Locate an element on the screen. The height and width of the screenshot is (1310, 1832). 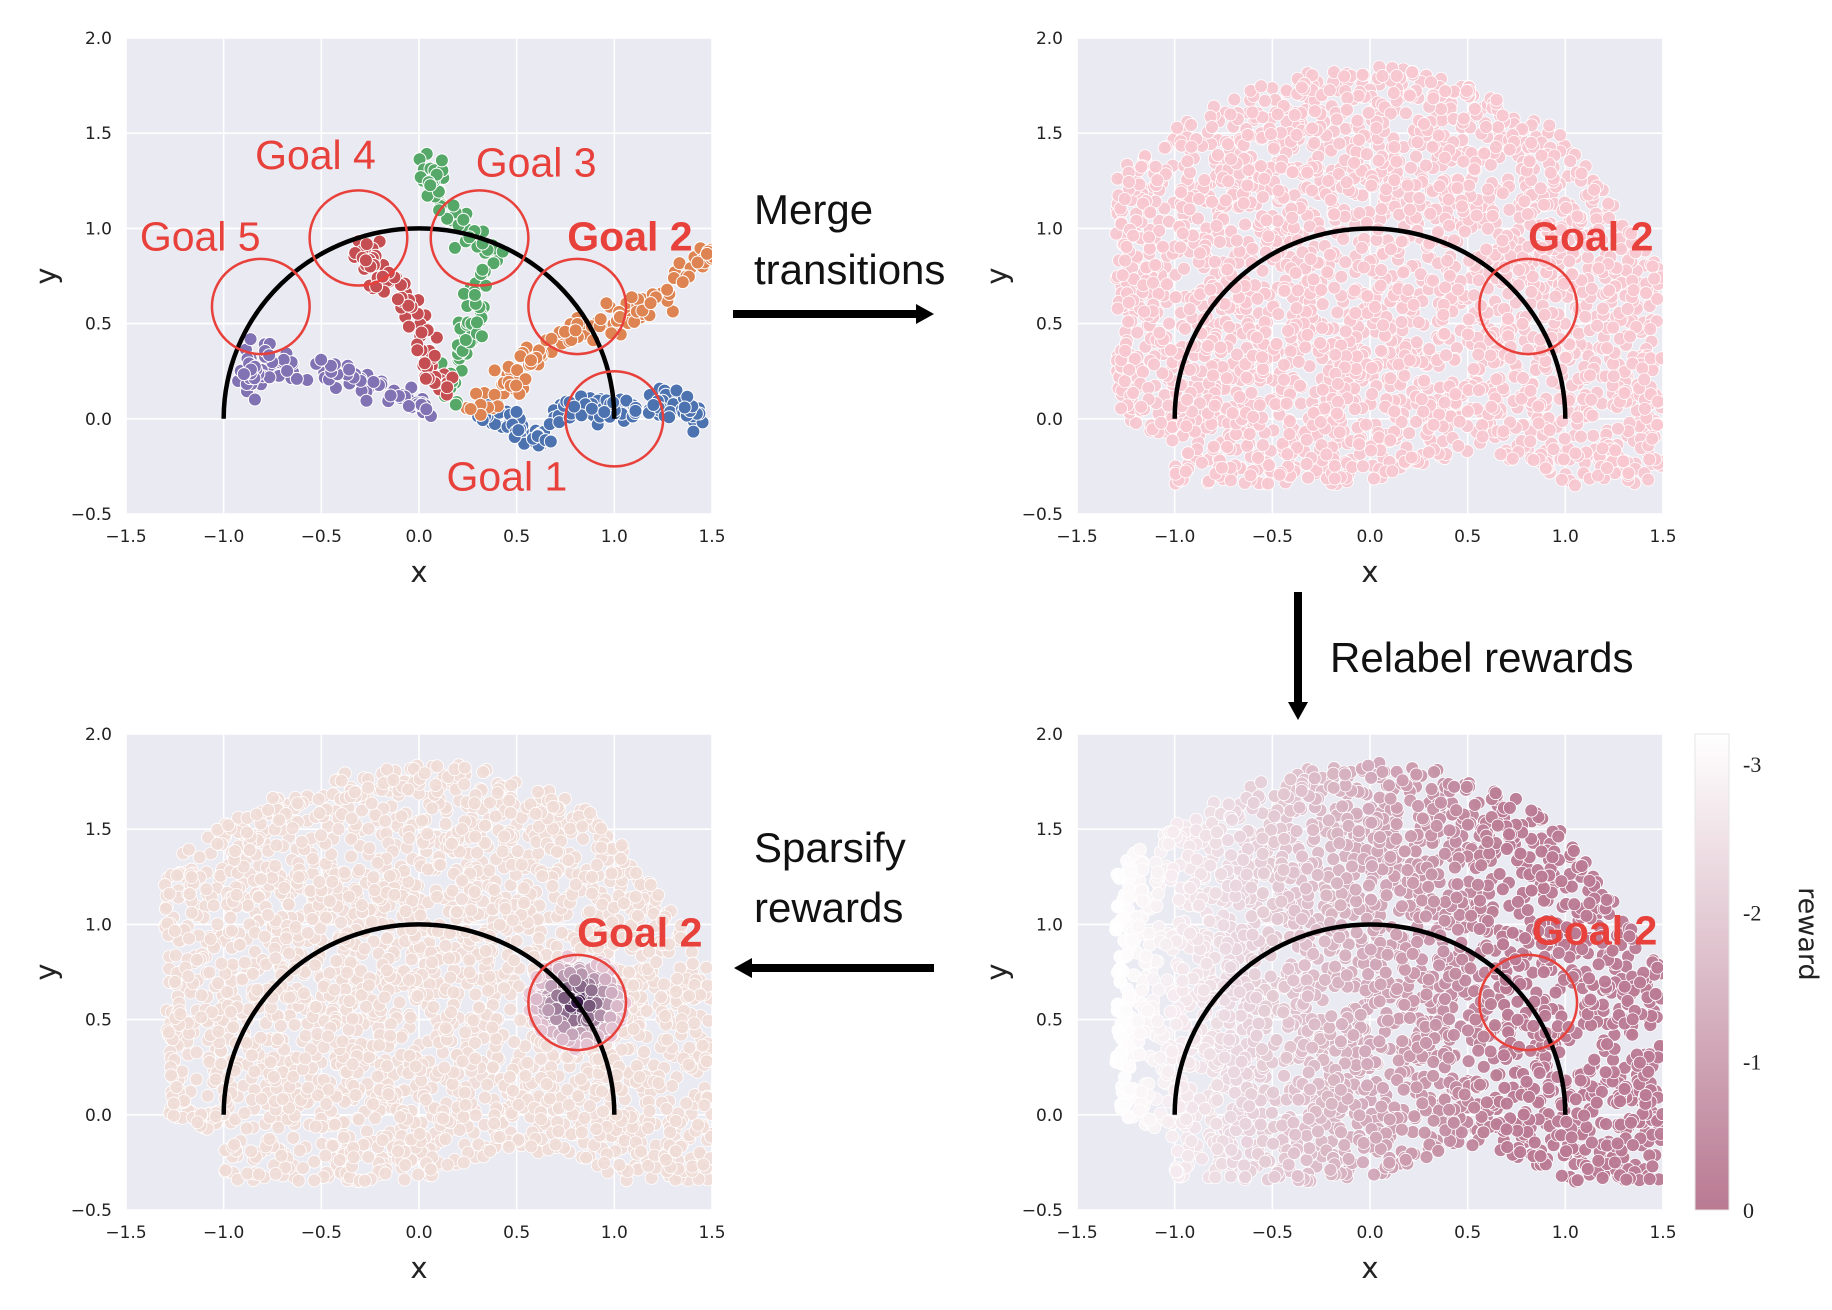
y-tick-label: 2.0 is located at coordinates (1049, 39).